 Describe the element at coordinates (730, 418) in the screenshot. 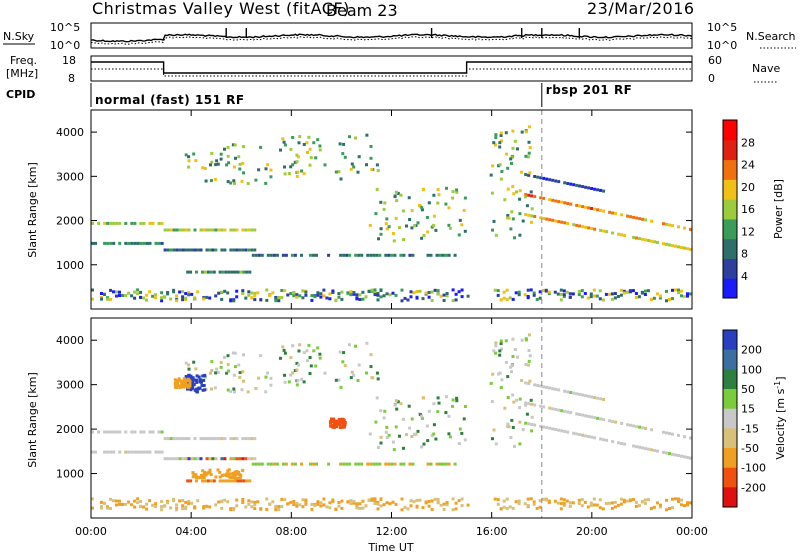

I see `velocity-colorbar-swatch` at that location.